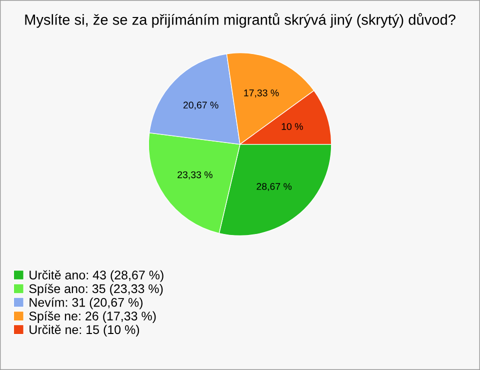 The width and height of the screenshot is (480, 370). Describe the element at coordinates (292, 126) in the screenshot. I see `data-label: 10 %` at that location.